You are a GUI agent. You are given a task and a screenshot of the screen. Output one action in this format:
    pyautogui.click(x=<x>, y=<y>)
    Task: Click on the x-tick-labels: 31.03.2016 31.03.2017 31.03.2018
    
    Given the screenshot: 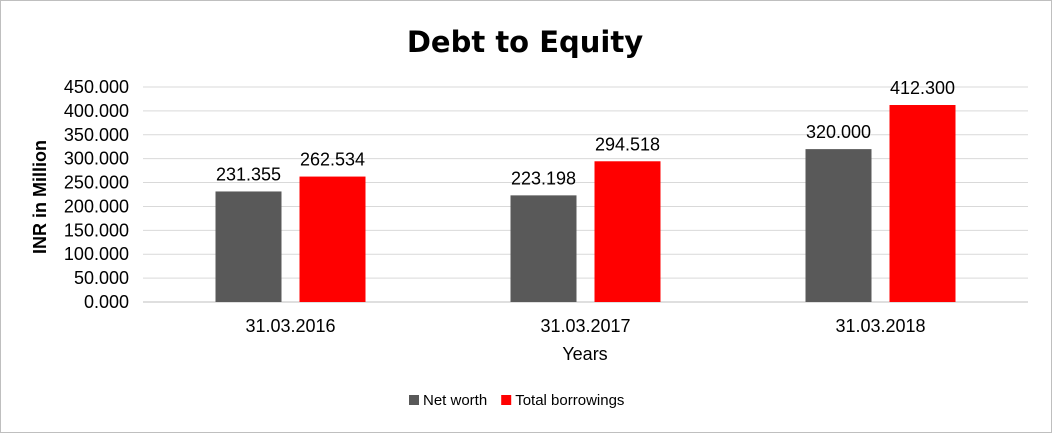 What is the action you would take?
    pyautogui.click(x=585, y=326)
    